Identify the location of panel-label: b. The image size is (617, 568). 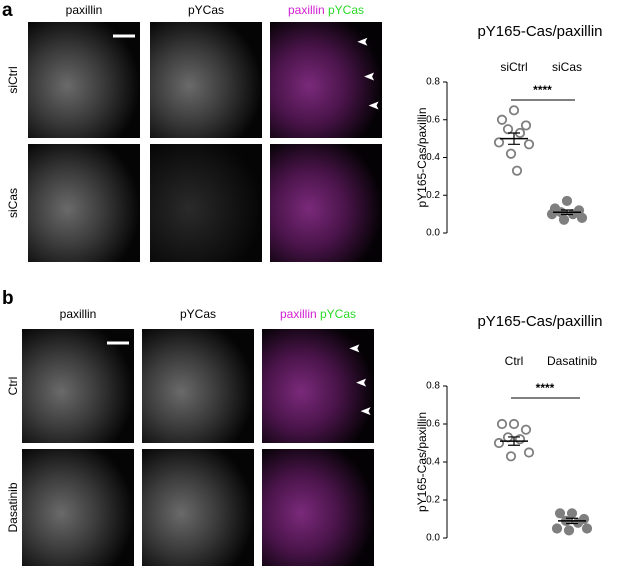
(8, 298).